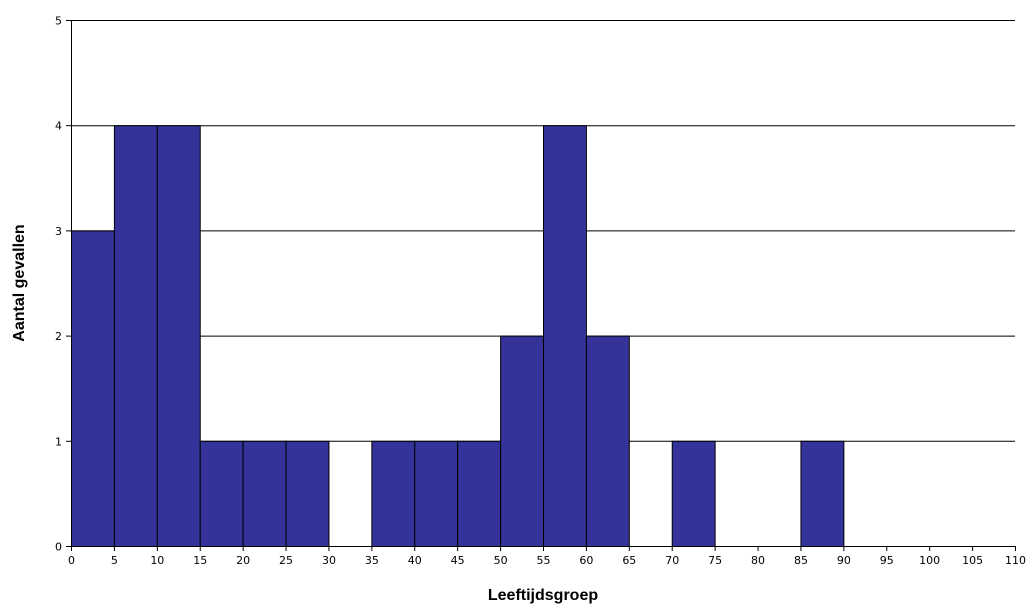 The height and width of the screenshot is (614, 1027). I want to click on x-tick-label: 40, so click(415, 560).